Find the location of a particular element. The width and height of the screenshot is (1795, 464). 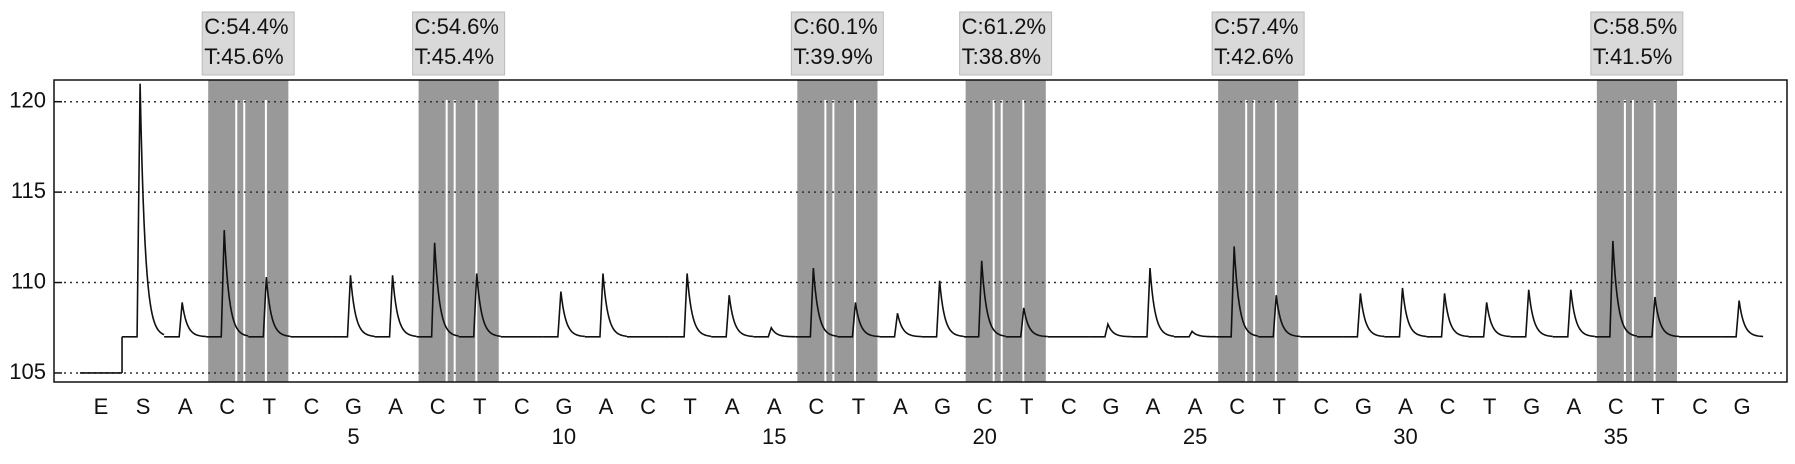

x-tick-label: E is located at coordinates (101, 406).